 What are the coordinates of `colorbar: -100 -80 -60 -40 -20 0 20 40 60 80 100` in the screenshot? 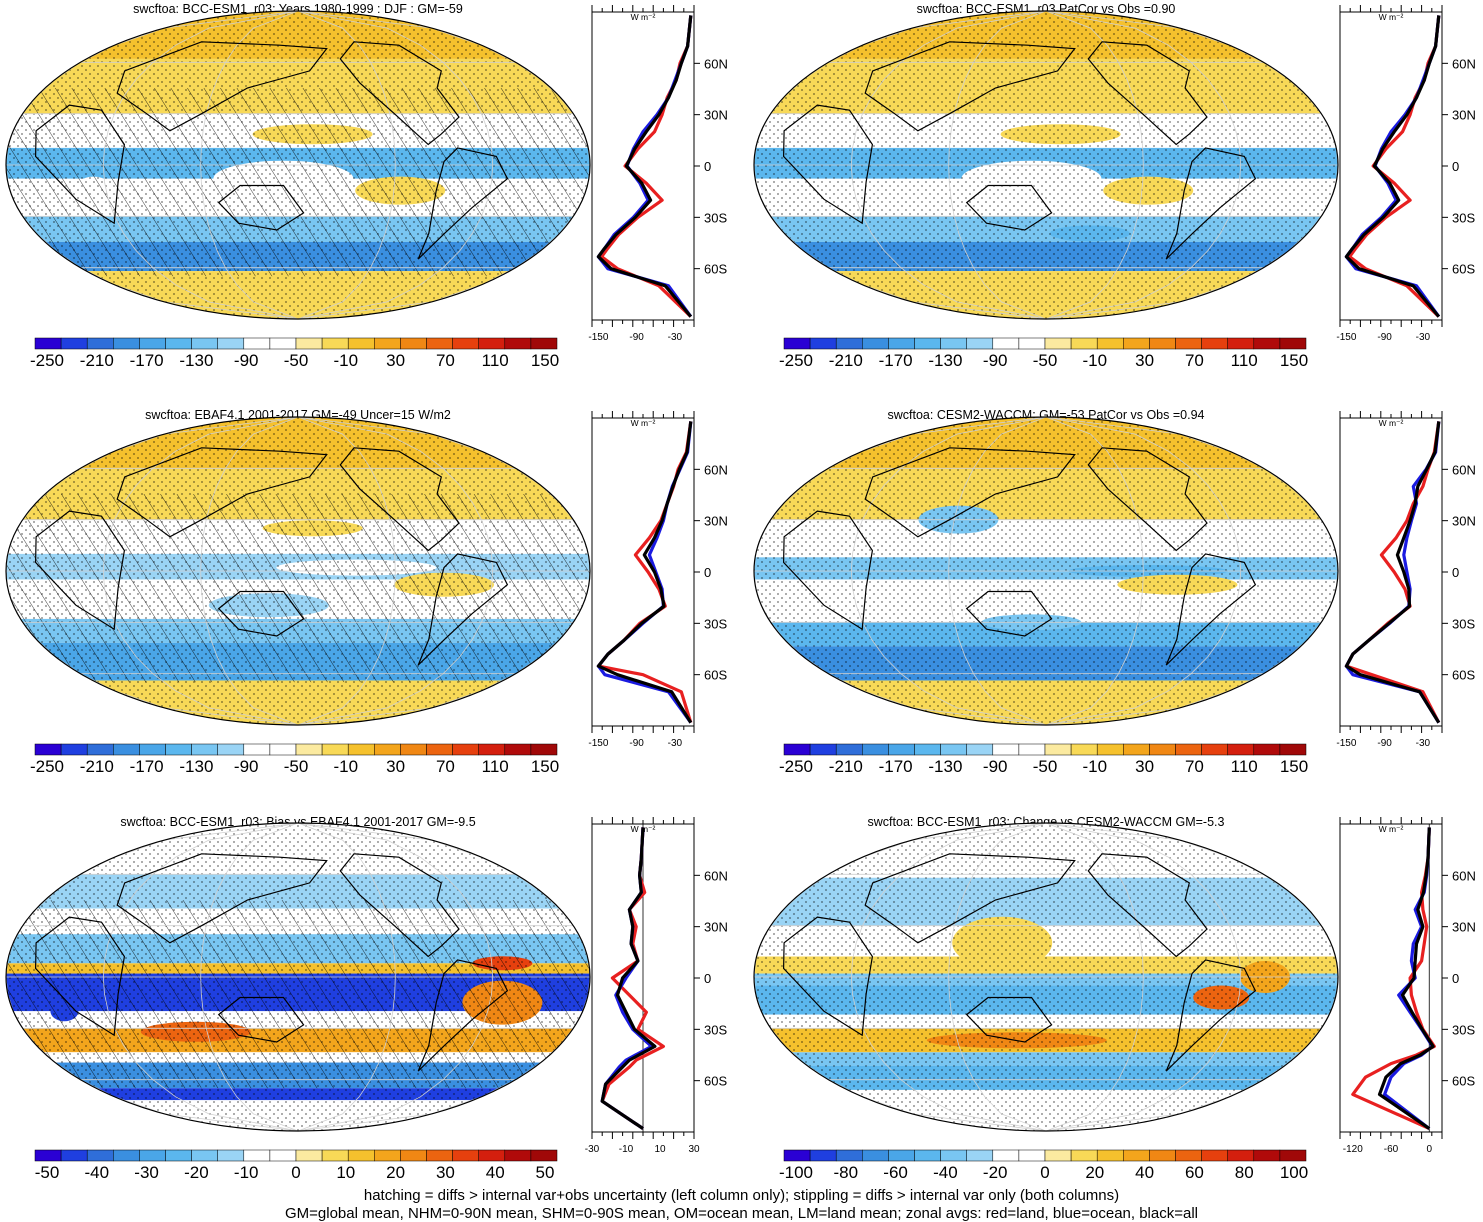 It's located at (1043, 1165).